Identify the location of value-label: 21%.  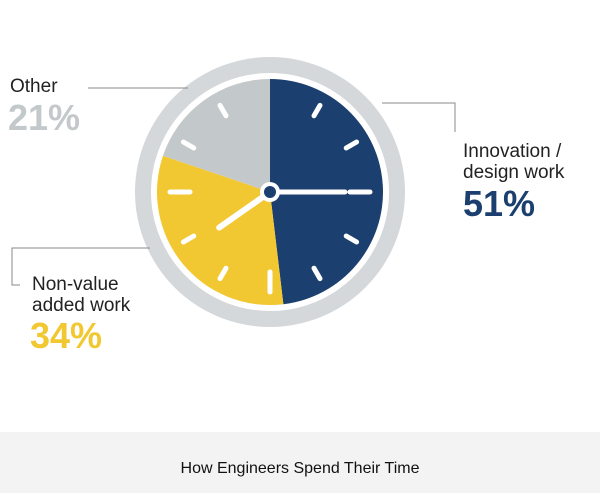
(44, 117).